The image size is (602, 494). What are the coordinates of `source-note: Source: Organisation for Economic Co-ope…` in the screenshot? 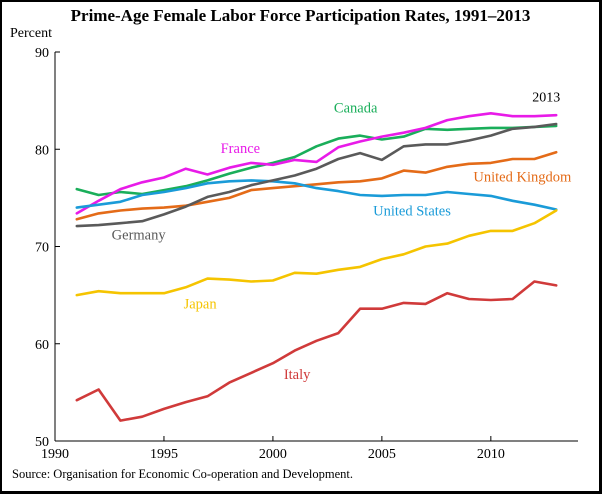 It's located at (182, 474).